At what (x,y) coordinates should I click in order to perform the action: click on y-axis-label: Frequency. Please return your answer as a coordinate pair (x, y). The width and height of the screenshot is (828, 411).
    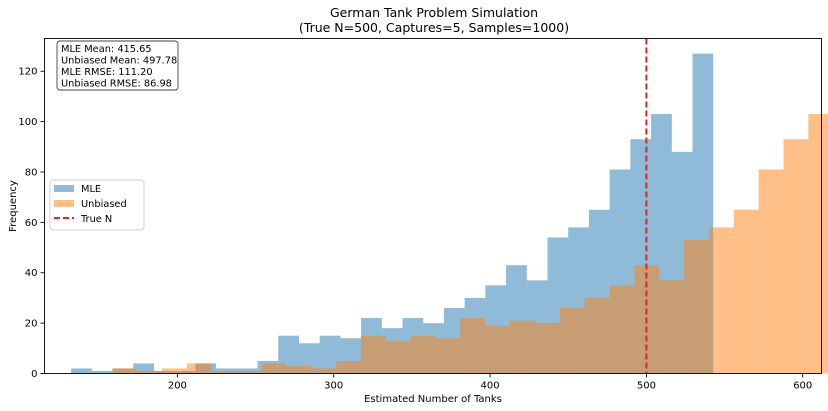
    Looking at the image, I should click on (13, 206).